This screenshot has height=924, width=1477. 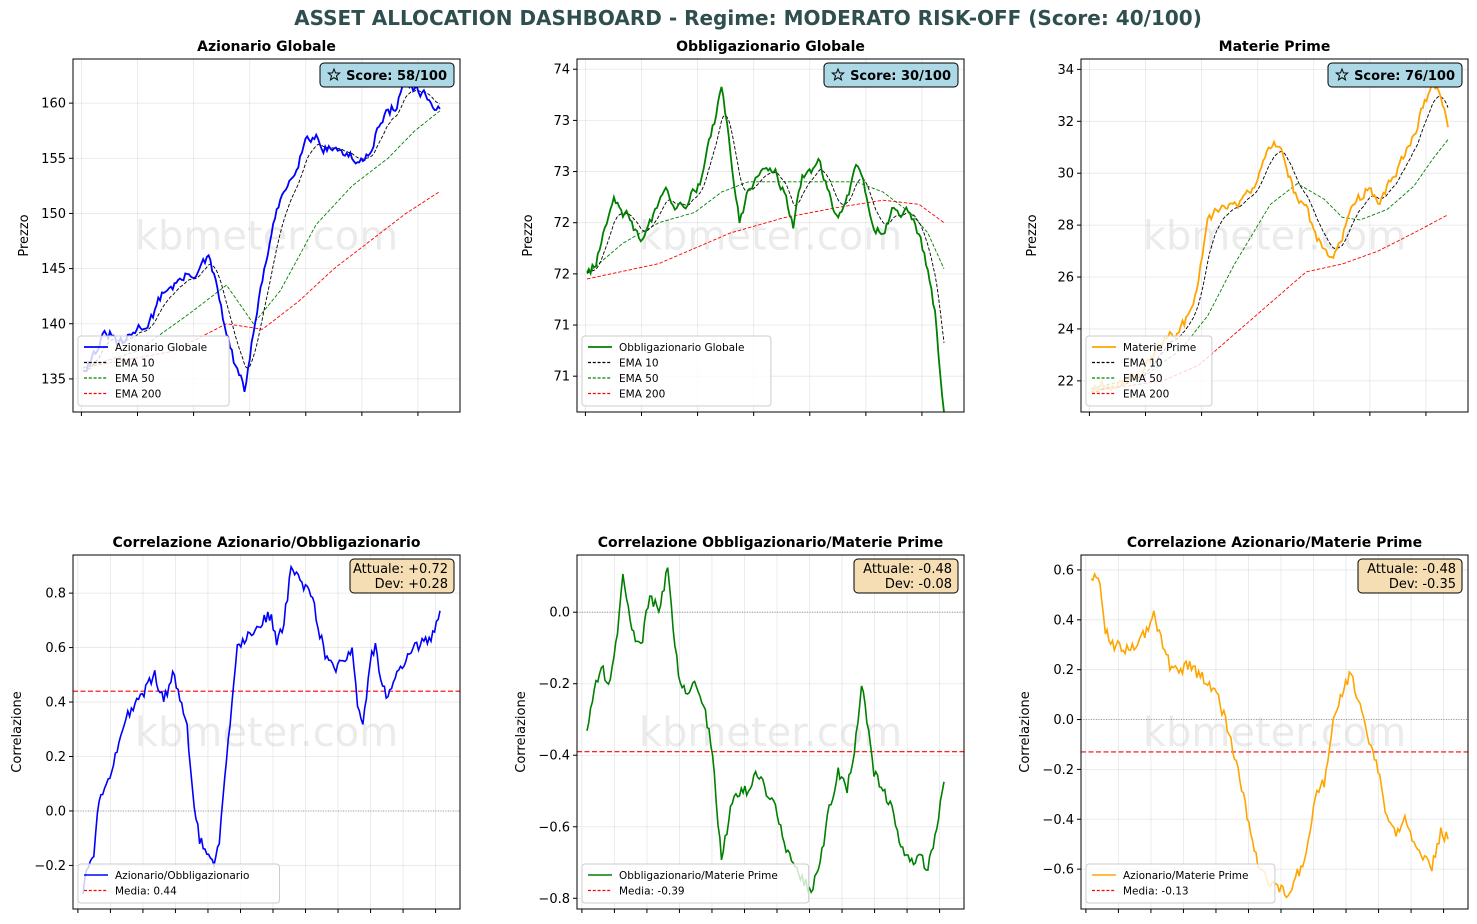 I want to click on deviation-text: Dev: -0.35, so click(x=1422, y=584).